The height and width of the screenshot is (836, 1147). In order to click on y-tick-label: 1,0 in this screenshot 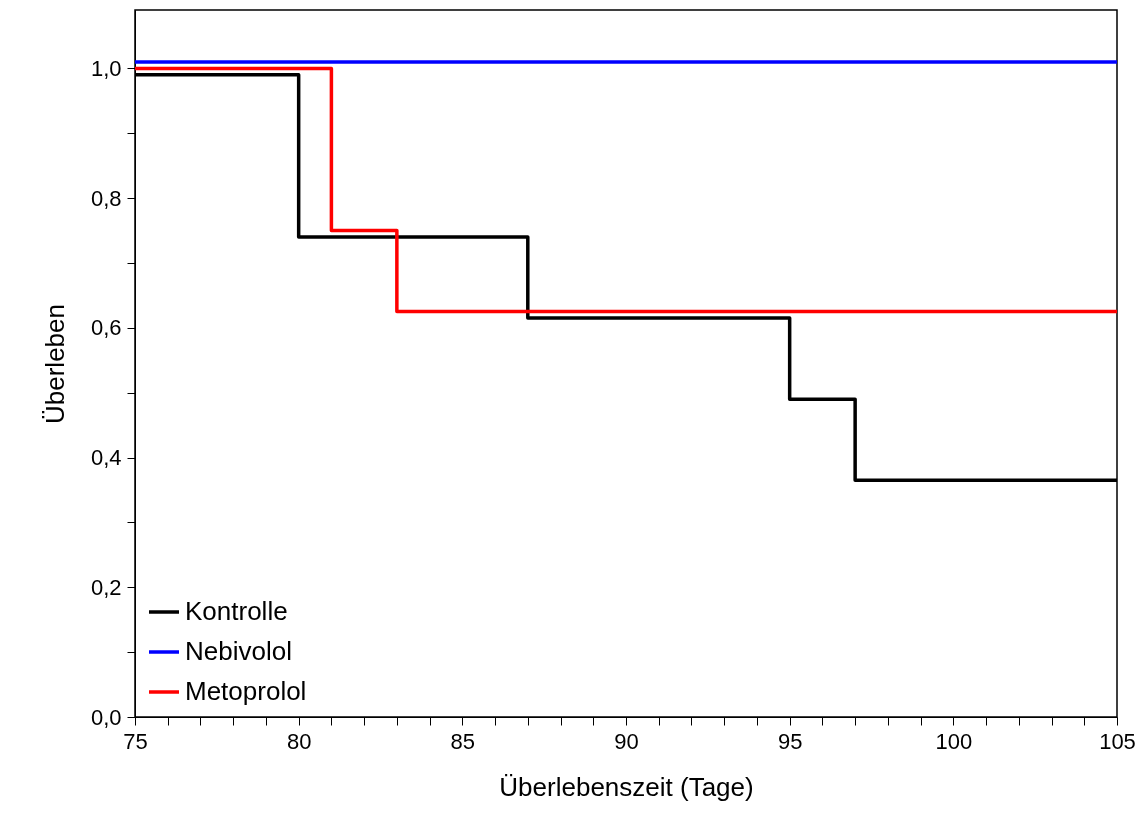, I will do `click(106, 68)`.